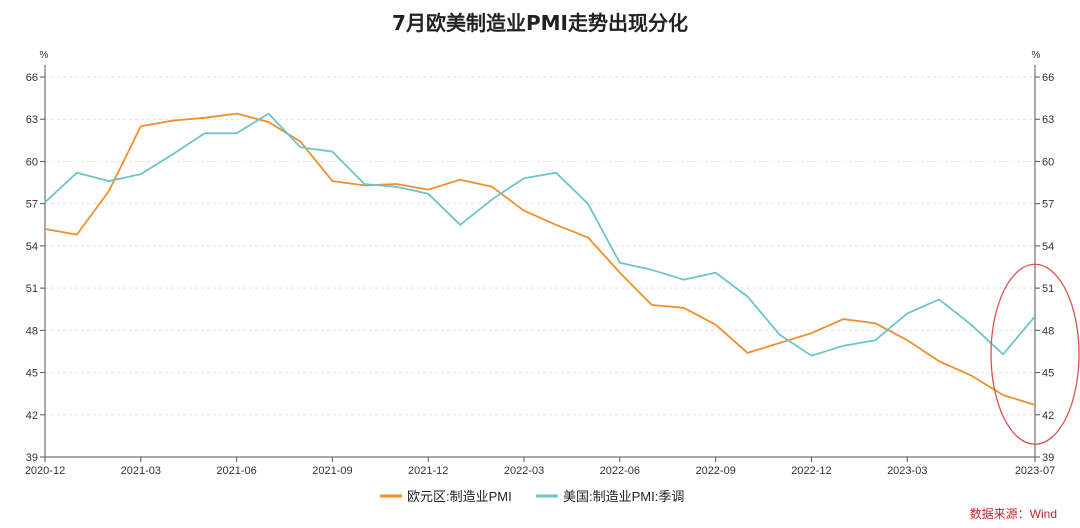  I want to click on right-axis-unit: %, so click(1036, 55).